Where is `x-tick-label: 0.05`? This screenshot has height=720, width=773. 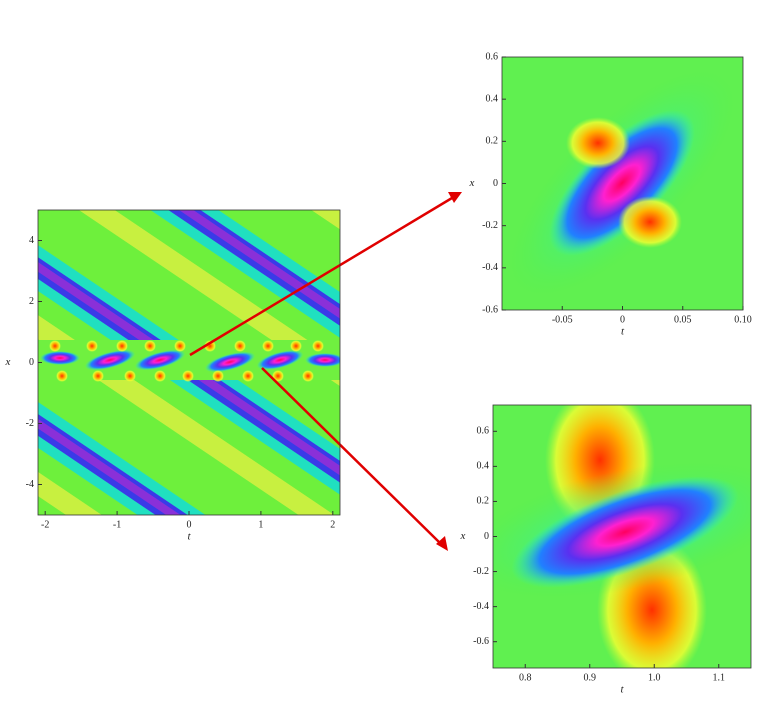
x-tick-label: 0.05 is located at coordinates (683, 319).